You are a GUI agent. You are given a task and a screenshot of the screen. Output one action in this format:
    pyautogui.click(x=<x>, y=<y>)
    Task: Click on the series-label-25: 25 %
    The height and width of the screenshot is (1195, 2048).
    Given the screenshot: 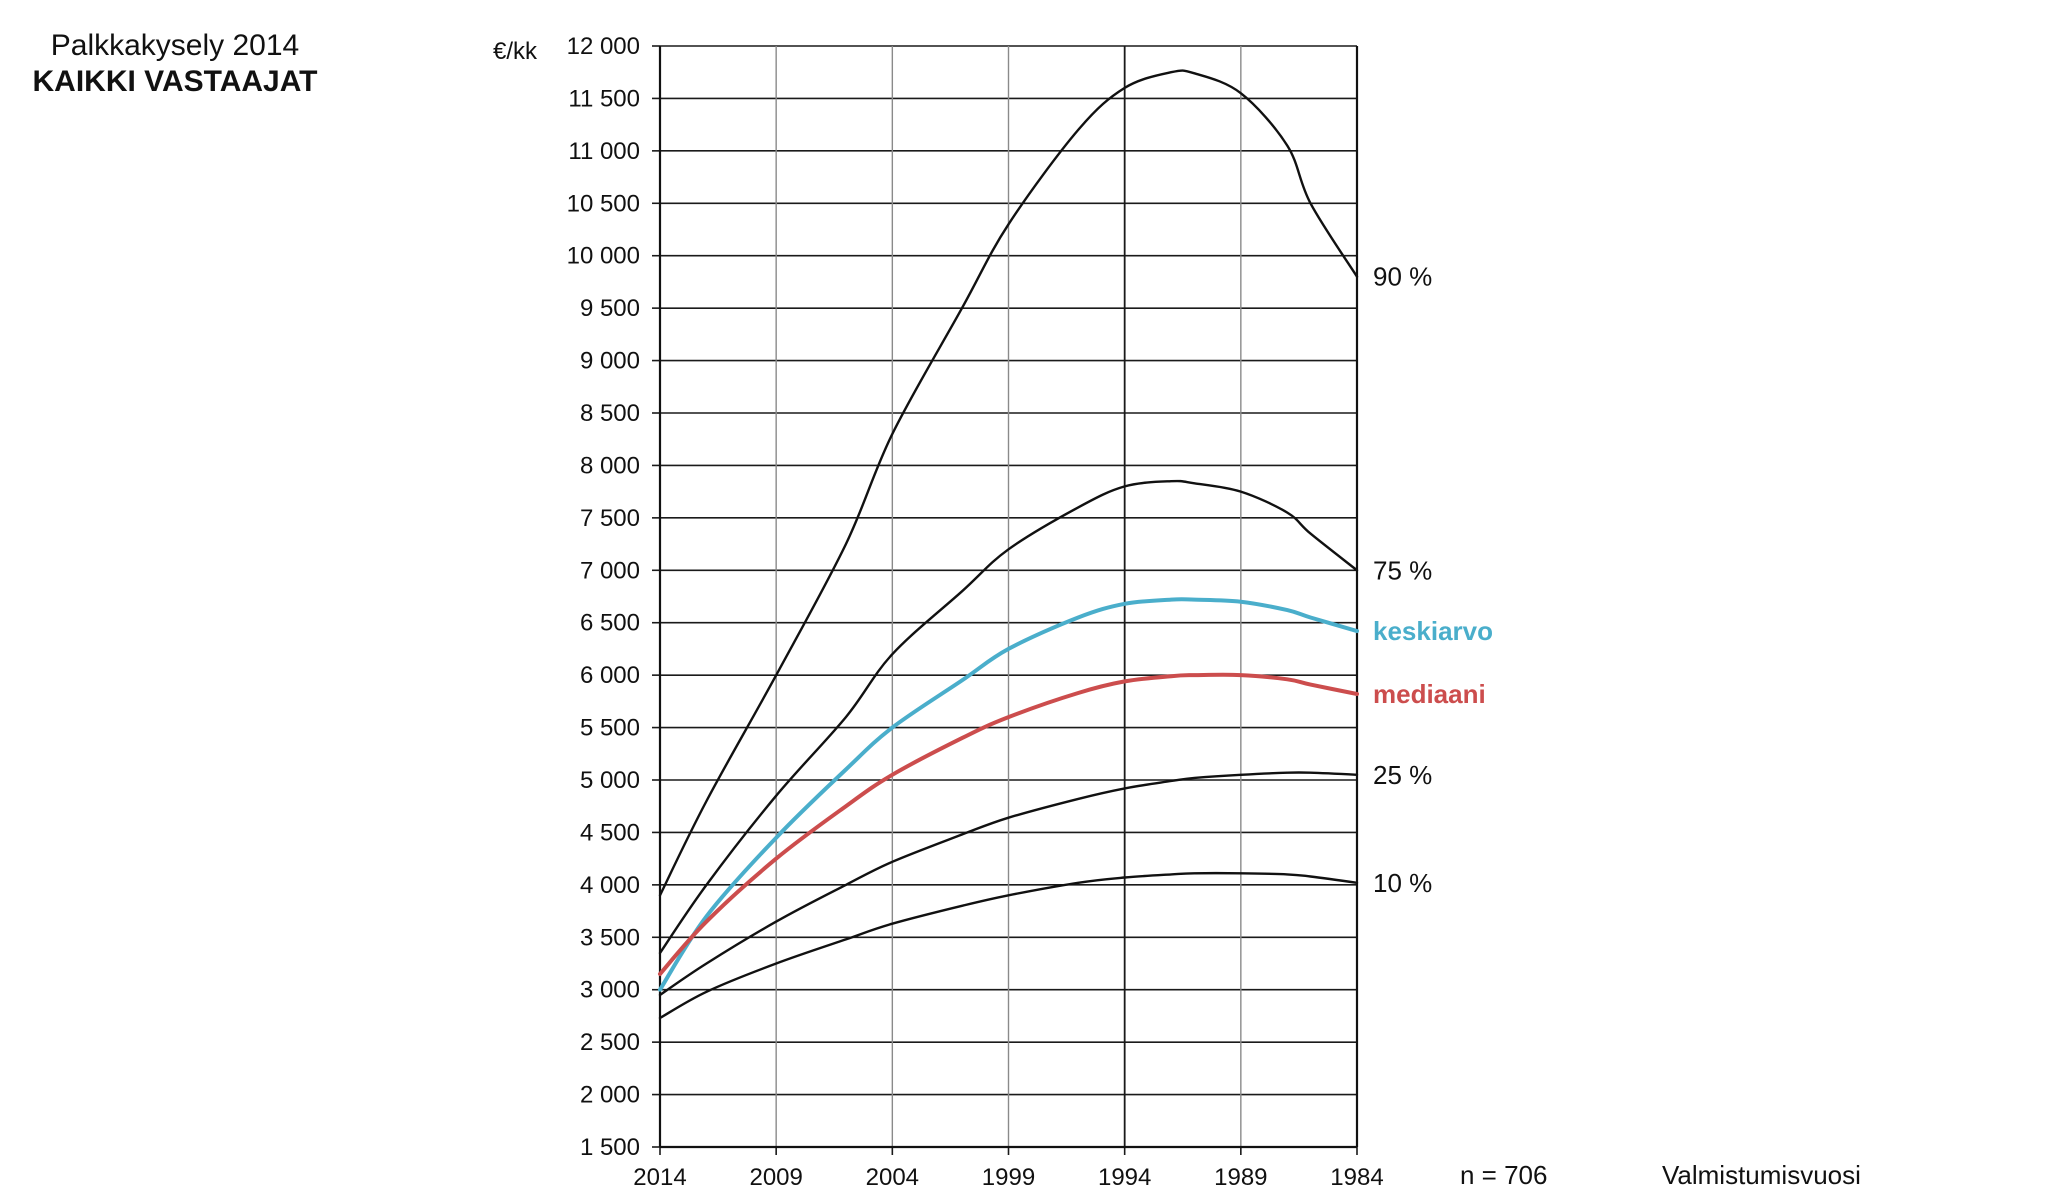 What is the action you would take?
    pyautogui.click(x=1402, y=775)
    